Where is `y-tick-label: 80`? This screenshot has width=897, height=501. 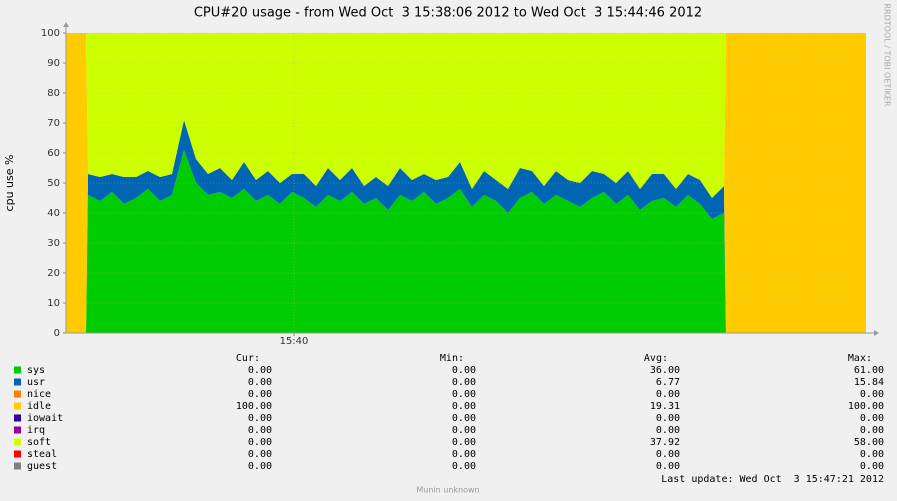
y-tick-label: 80 is located at coordinates (53, 93).